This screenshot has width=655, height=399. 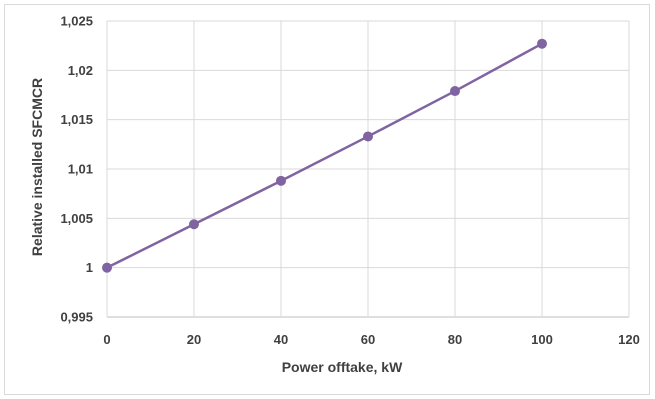 What do you see at coordinates (76, 218) in the screenshot?
I see `y-tick-label: 1,005` at bounding box center [76, 218].